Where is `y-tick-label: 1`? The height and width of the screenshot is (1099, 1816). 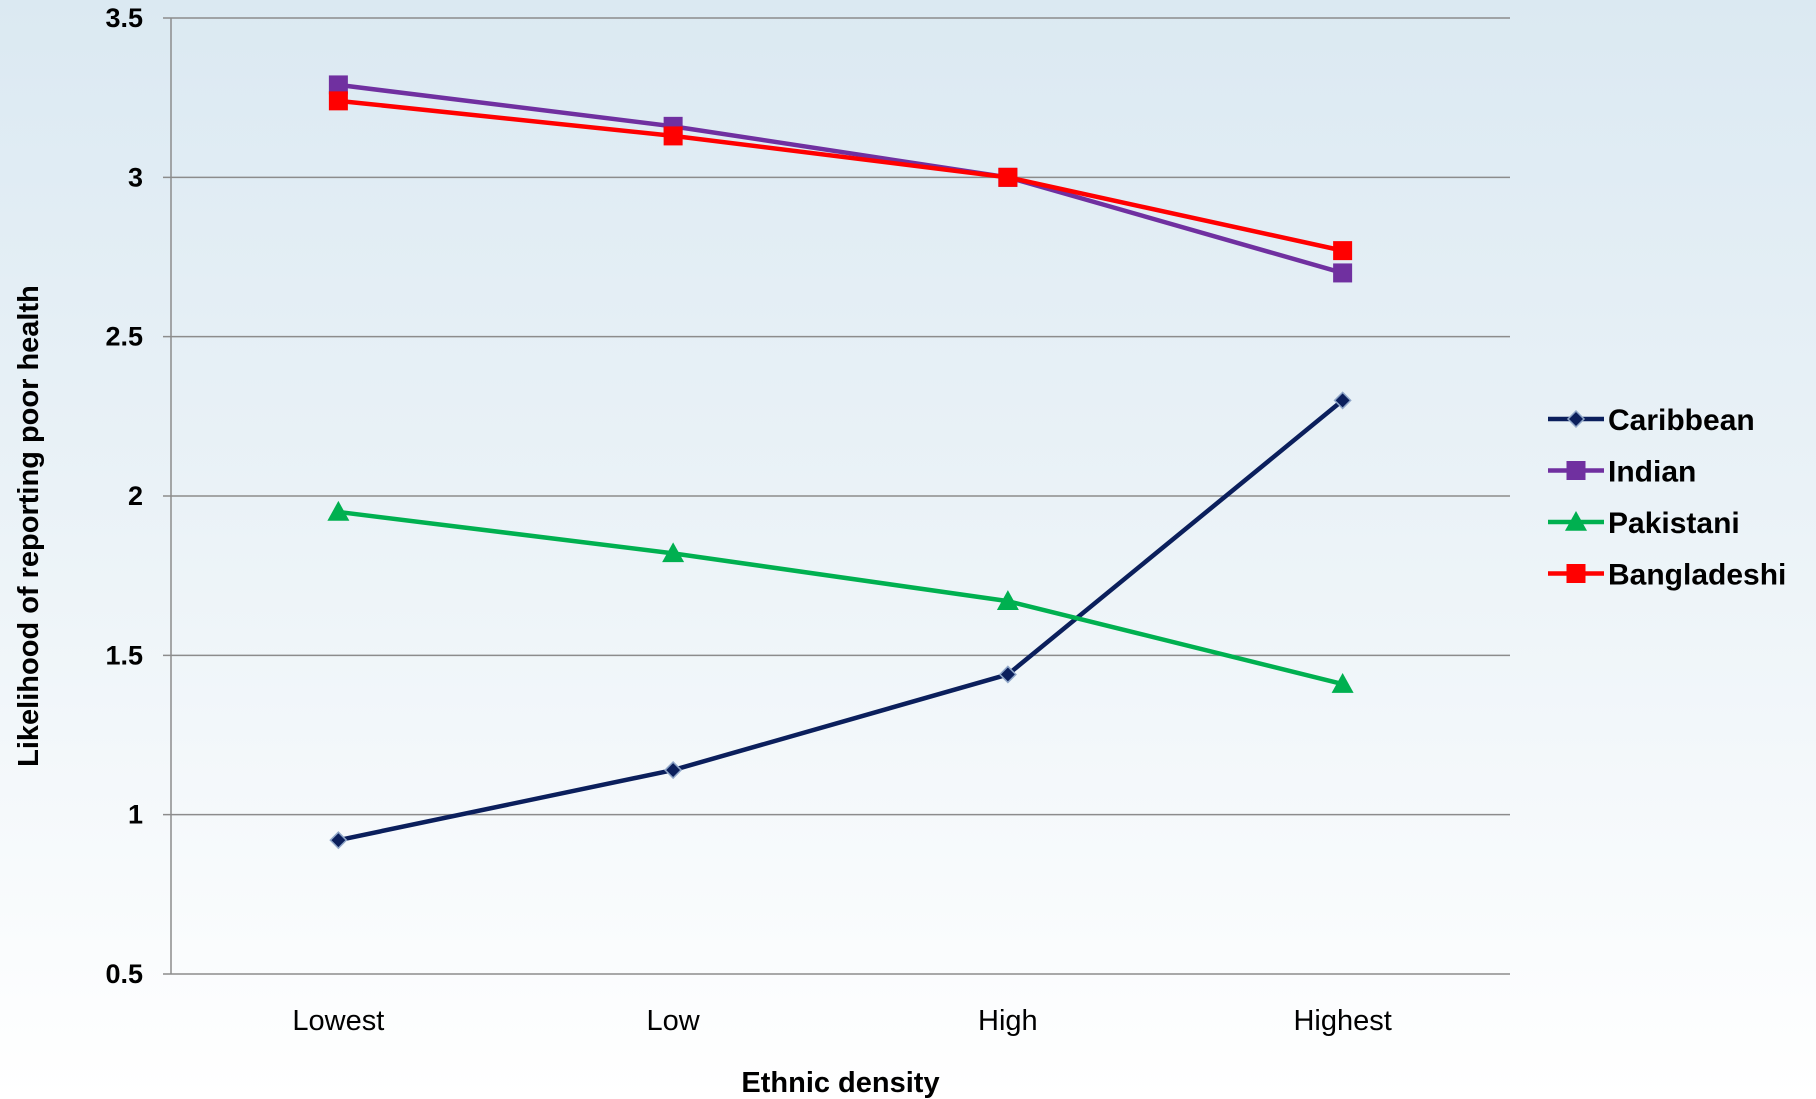
y-tick-label: 1 is located at coordinates (135, 815).